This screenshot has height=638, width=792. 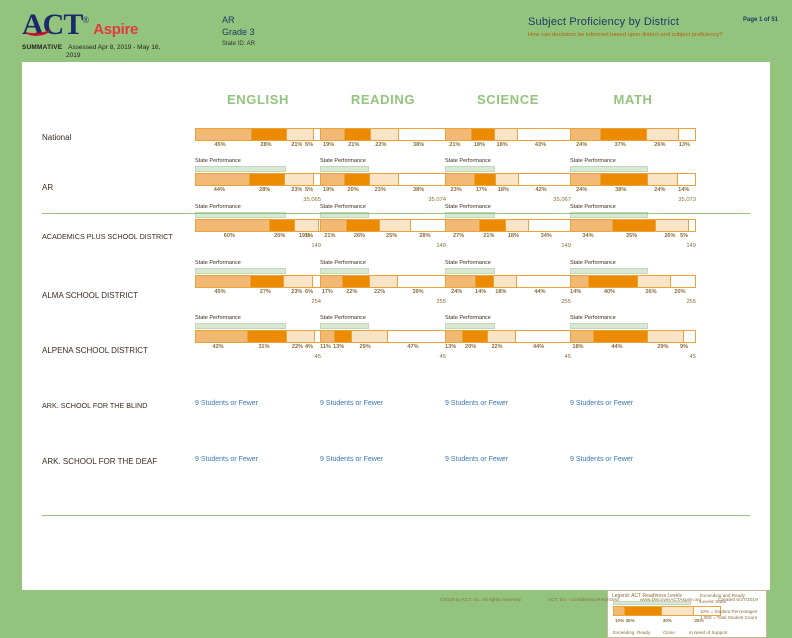 I want to click on segment-percent: 21%, so click(x=297, y=145).